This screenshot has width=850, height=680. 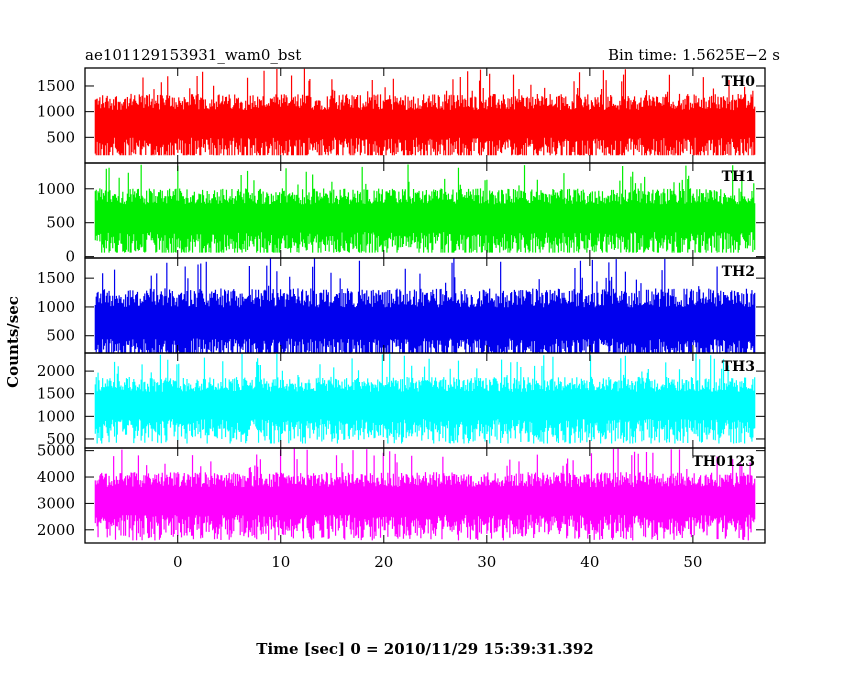 What do you see at coordinates (694, 55) in the screenshot?
I see `bin-time-label: Bin time: 1.5625E−2 s` at bounding box center [694, 55].